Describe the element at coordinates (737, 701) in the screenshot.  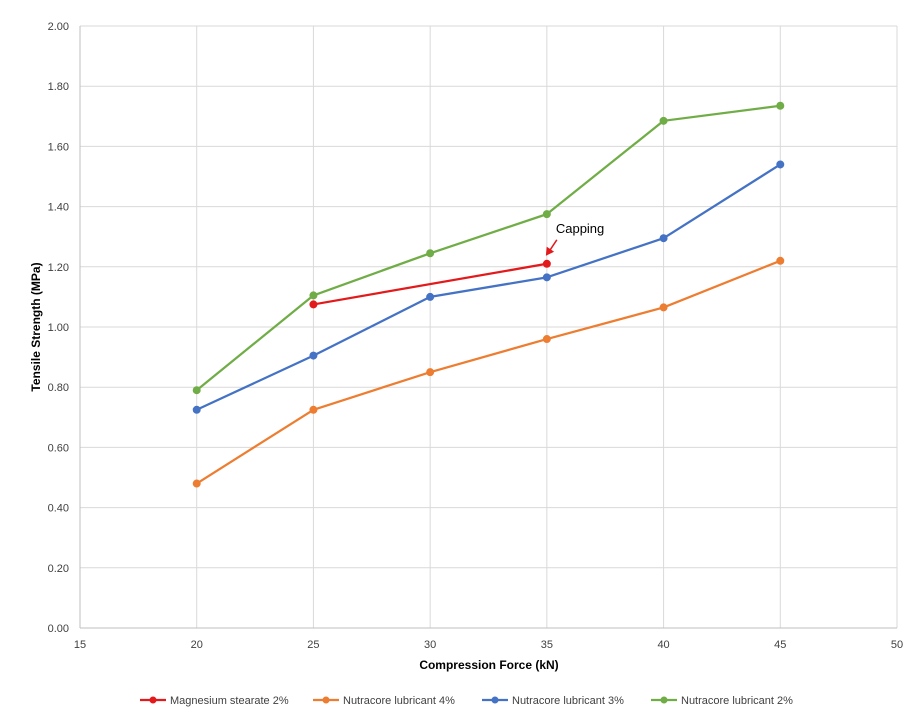
I see `legend-label: Nutracore lubricant 2%` at that location.